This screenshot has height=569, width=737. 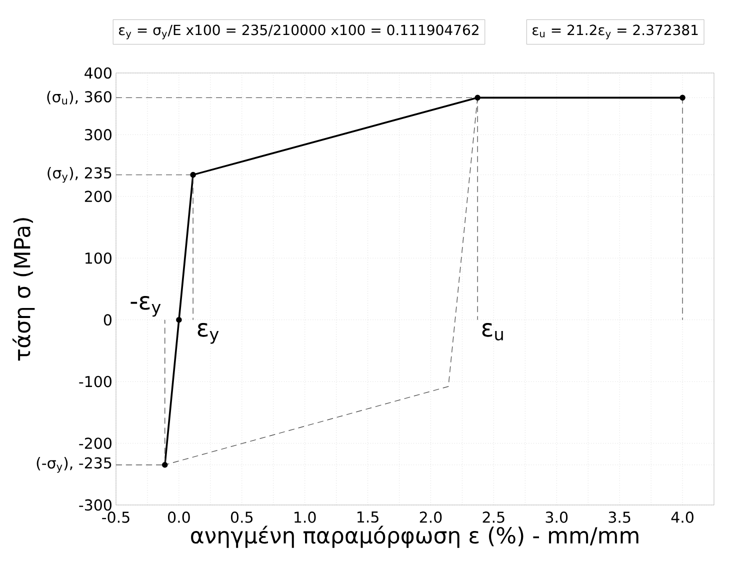 What do you see at coordinates (95, 505) in the screenshot?
I see `y-tick-label: -300` at bounding box center [95, 505].